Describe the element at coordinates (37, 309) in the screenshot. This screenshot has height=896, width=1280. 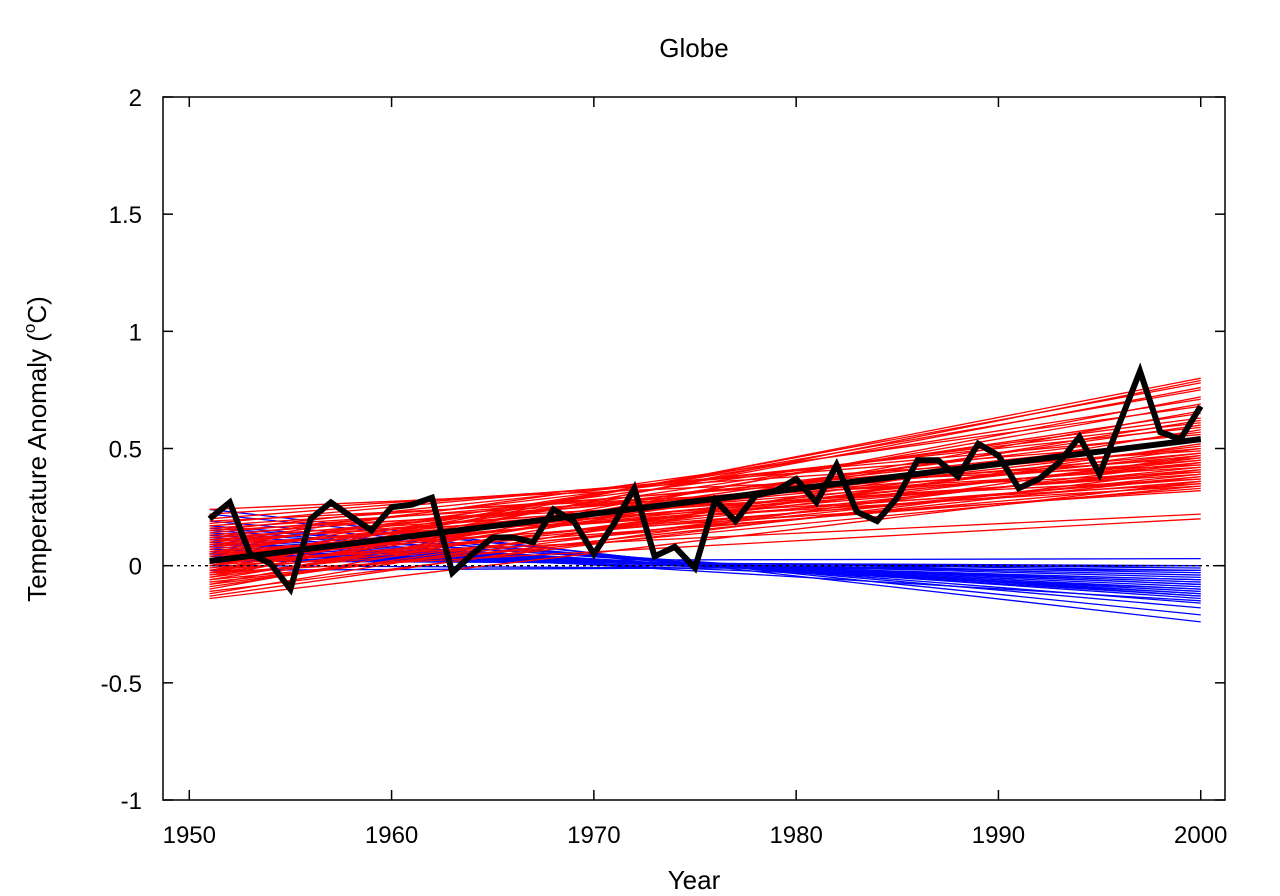
I see `y-axis-label-suffix: C)` at that location.